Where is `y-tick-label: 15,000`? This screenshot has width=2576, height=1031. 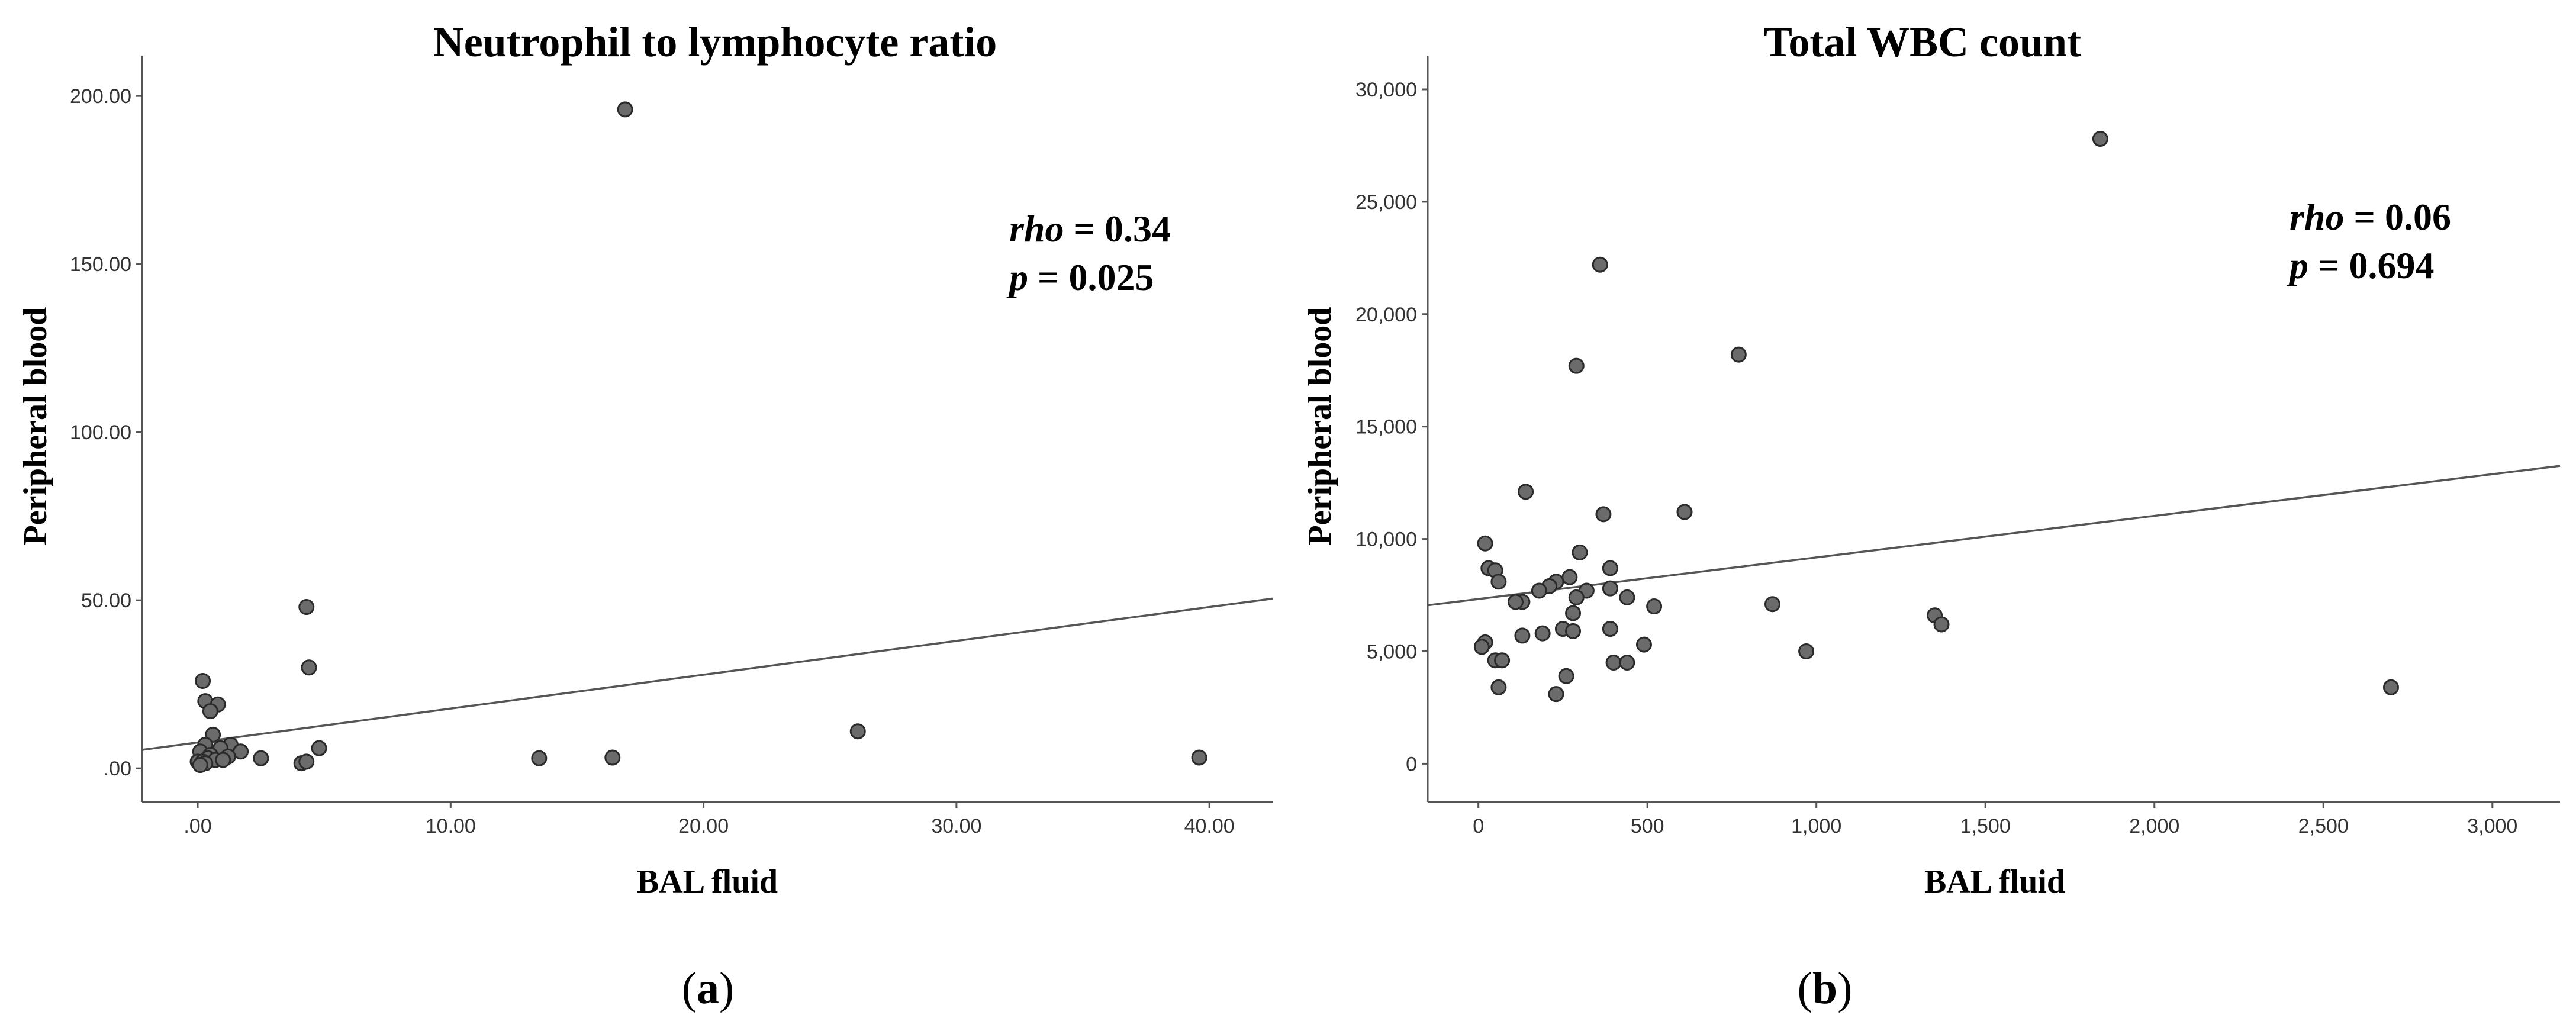 y-tick-label: 15,000 is located at coordinates (1386, 427).